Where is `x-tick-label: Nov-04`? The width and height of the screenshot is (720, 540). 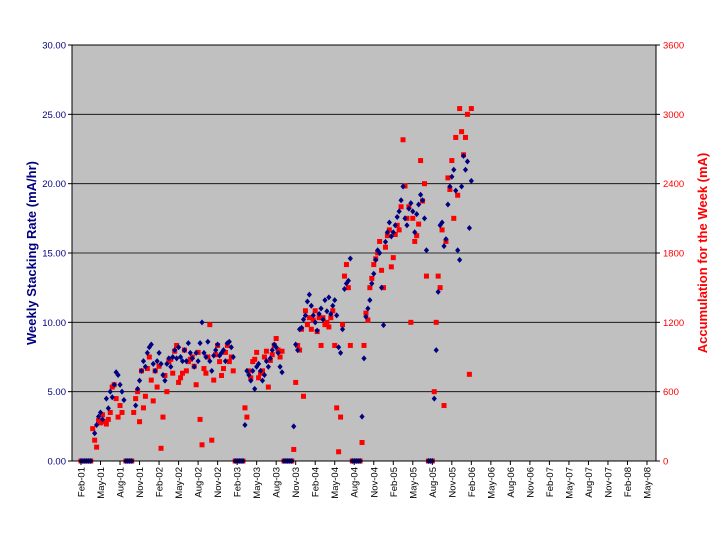 x-tick-label: Nov-04 is located at coordinates (374, 482).